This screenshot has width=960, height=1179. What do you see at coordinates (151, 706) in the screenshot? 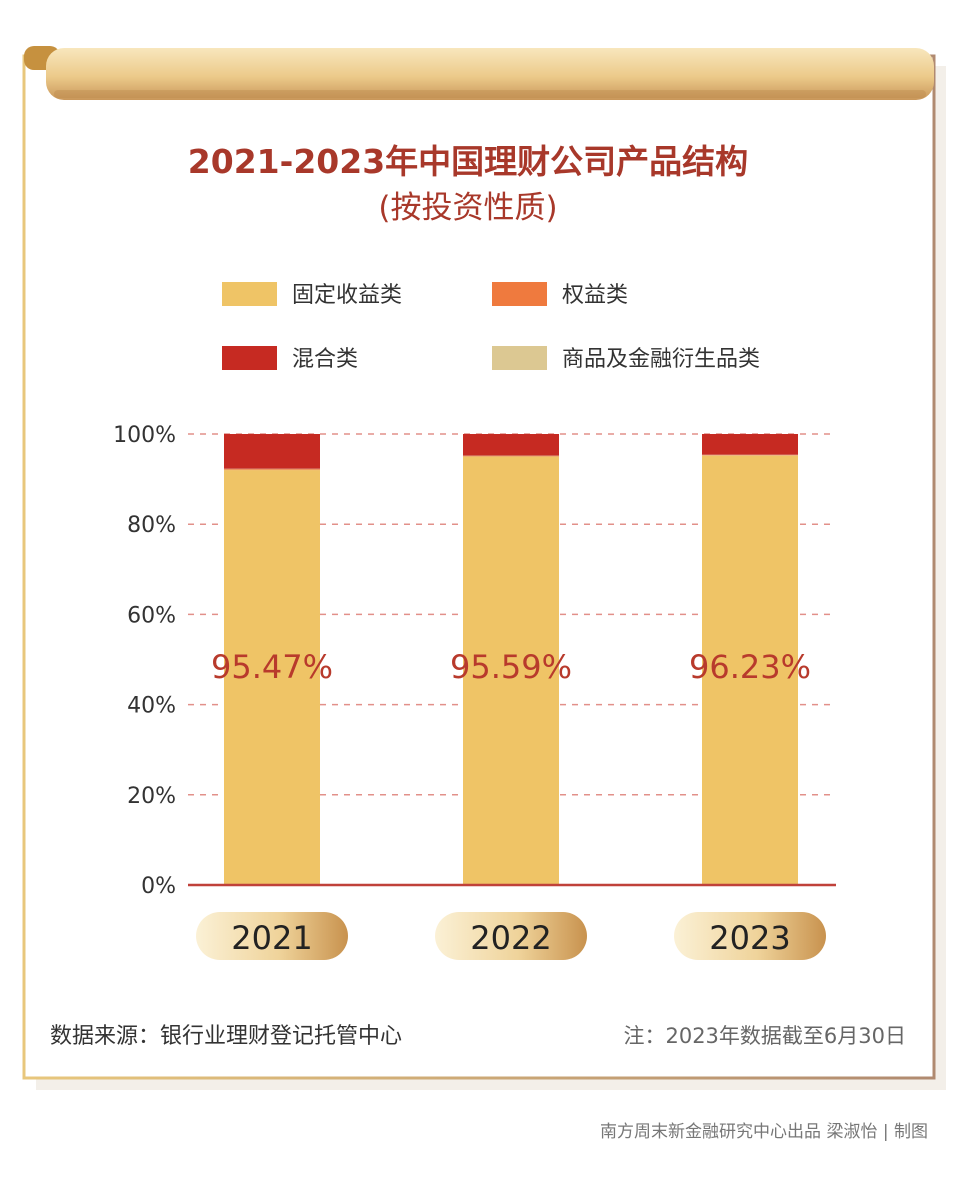
I see `y-tick-label: 40%` at bounding box center [151, 706].